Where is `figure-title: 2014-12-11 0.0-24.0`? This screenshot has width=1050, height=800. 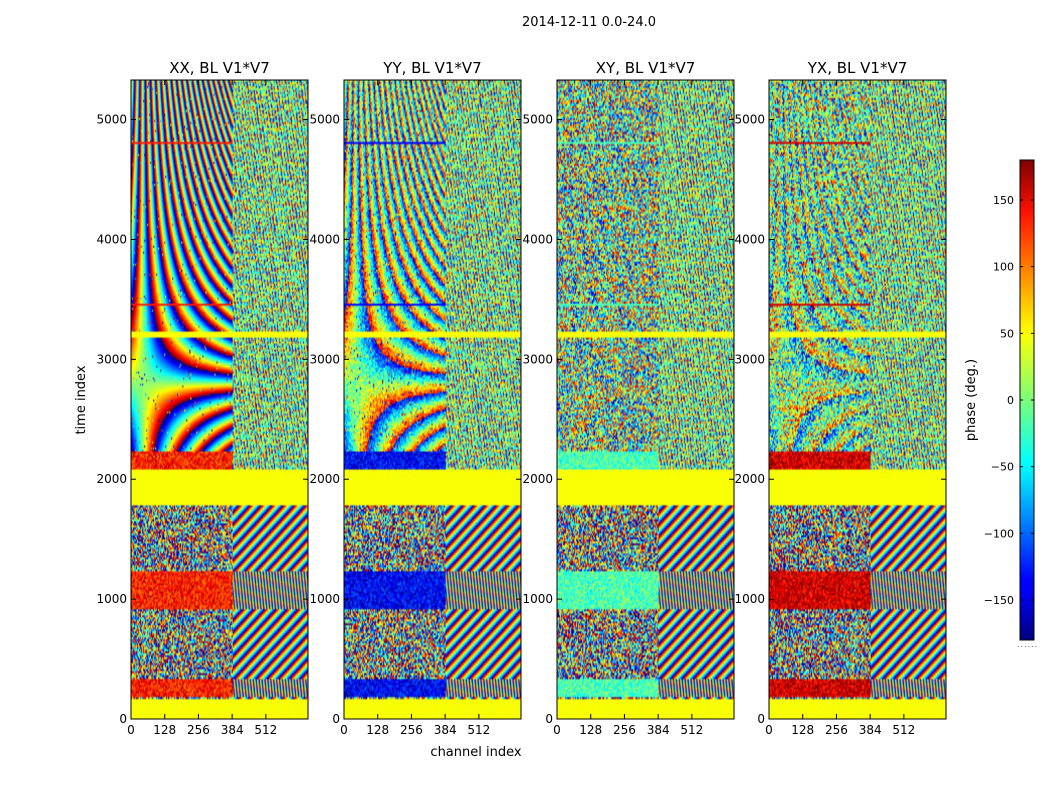 figure-title: 2014-12-11 0.0-24.0 is located at coordinates (589, 22).